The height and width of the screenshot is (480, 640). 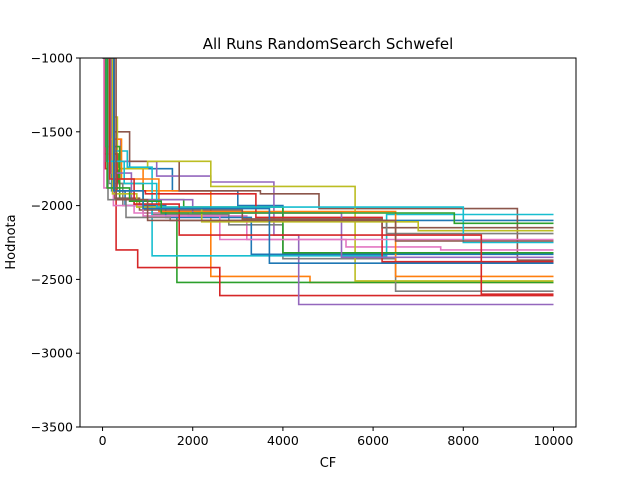 What do you see at coordinates (52, 427) in the screenshot?
I see `y-tick-label: −3500` at bounding box center [52, 427].